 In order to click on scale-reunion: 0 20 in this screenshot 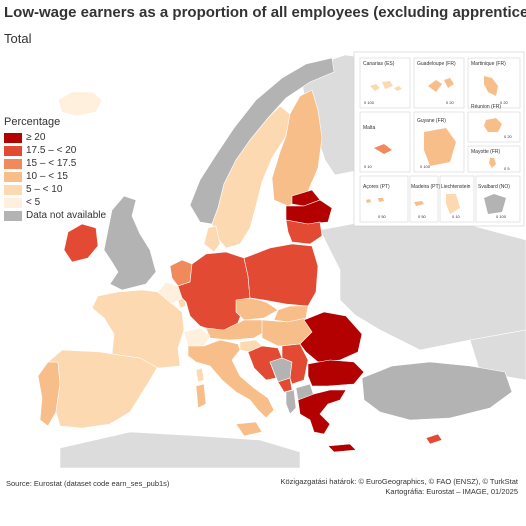, I will do `click(508, 136)`.